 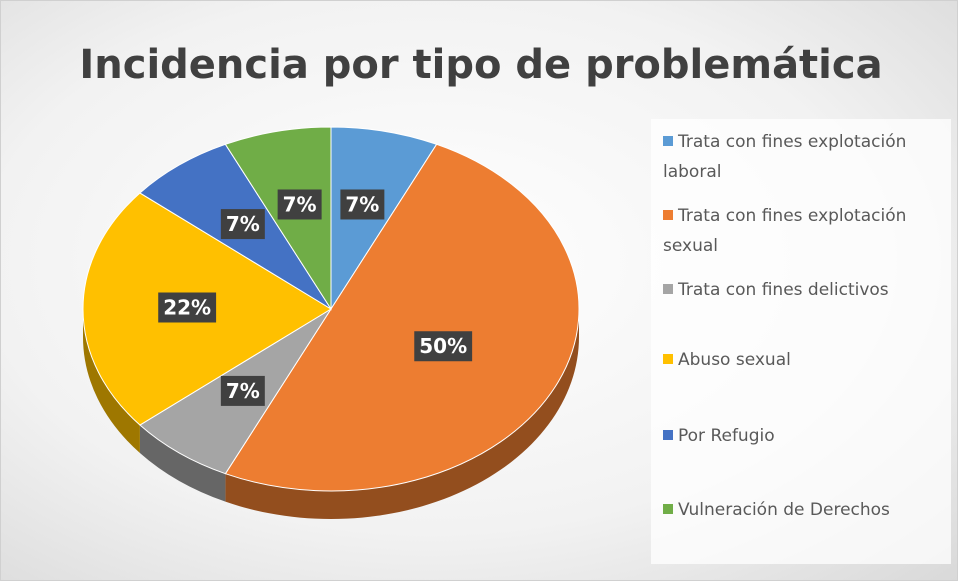 I want to click on legend-item: Trata con fines delictivos, so click(x=805, y=290).